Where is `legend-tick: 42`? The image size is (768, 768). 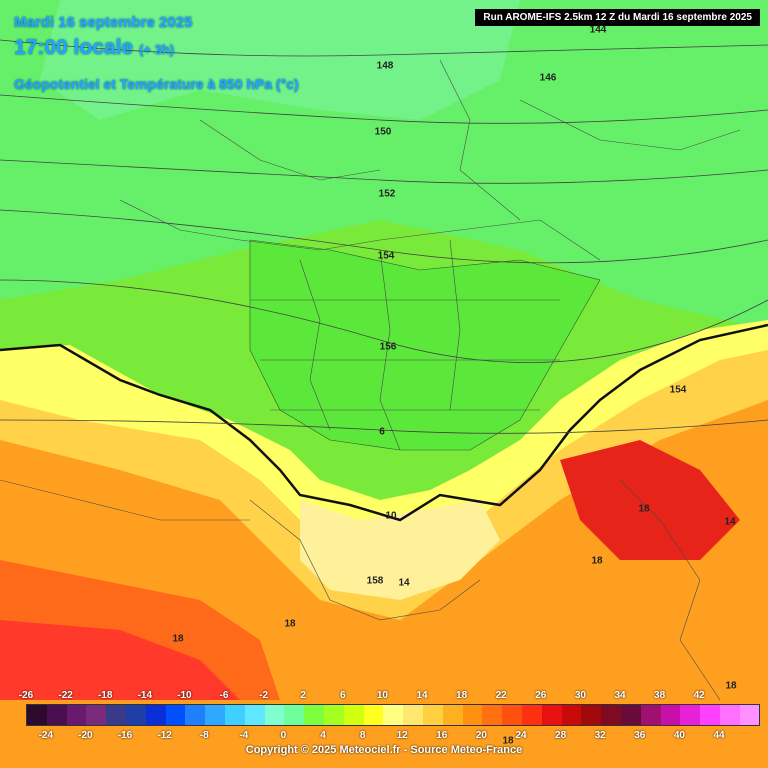 legend-tick: 42 is located at coordinates (699, 695).